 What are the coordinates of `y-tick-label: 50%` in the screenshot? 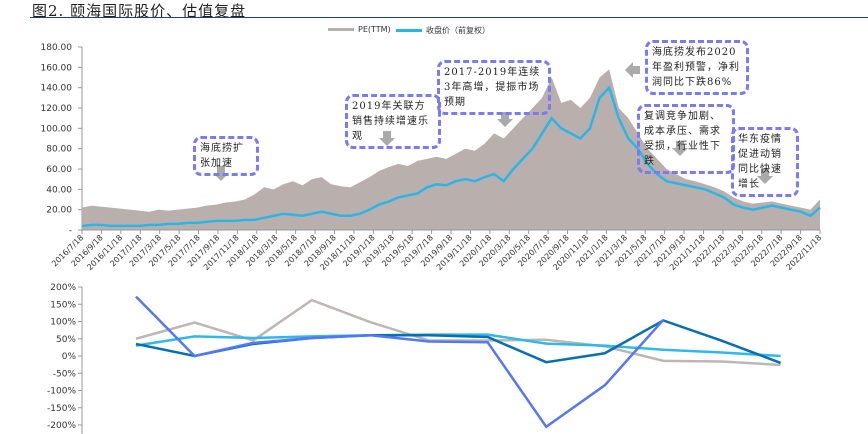 It's located at (66, 340).